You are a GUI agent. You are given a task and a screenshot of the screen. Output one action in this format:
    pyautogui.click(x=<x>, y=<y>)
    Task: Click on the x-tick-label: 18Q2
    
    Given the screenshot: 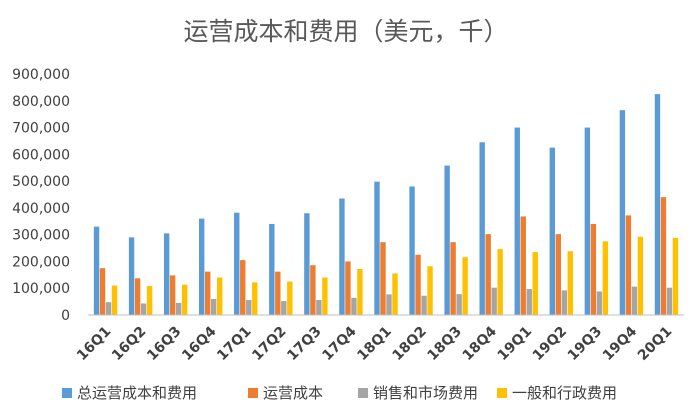 What is the action you would take?
    pyautogui.click(x=409, y=344)
    